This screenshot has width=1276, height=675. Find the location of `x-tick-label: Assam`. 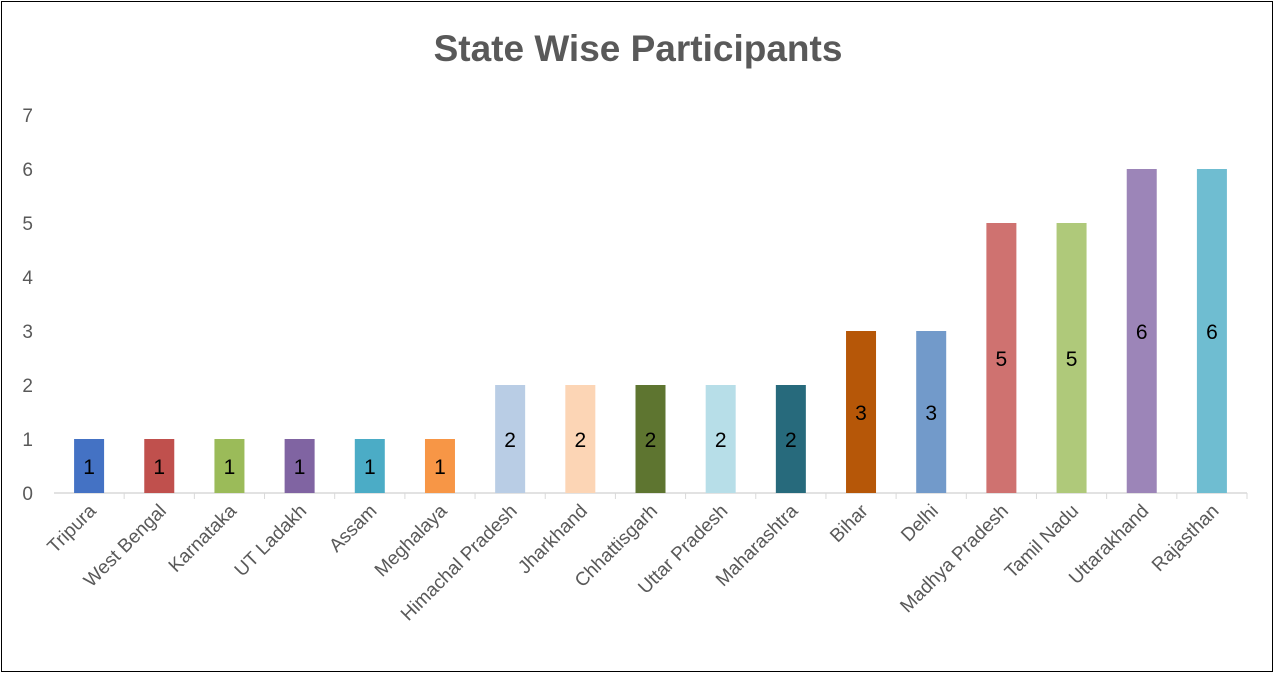

x-tick-label: Assam is located at coordinates (353, 529).